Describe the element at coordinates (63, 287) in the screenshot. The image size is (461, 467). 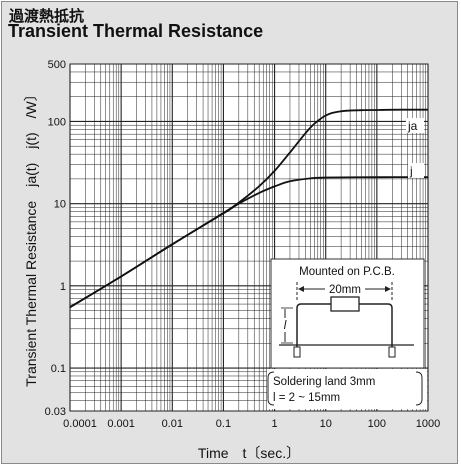
I see `y-tick-label: 1` at that location.